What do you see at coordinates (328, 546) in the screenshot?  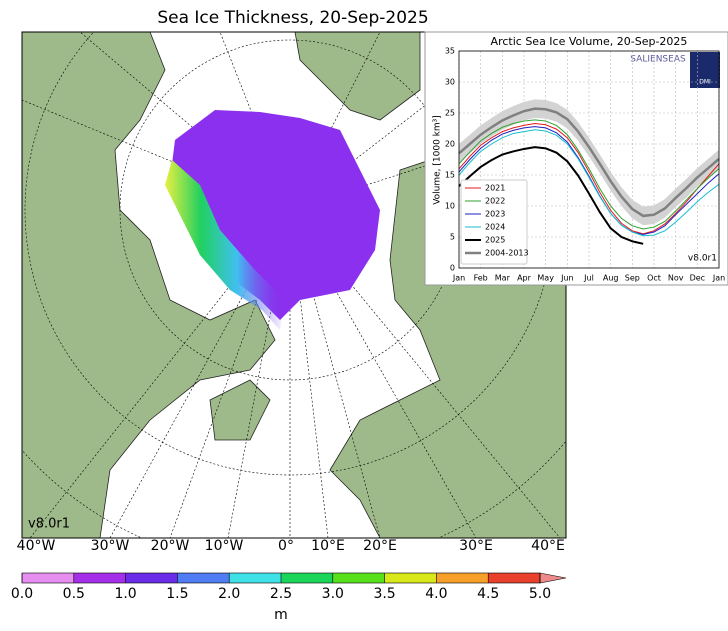 I see `lon-label: 10°E` at bounding box center [328, 546].